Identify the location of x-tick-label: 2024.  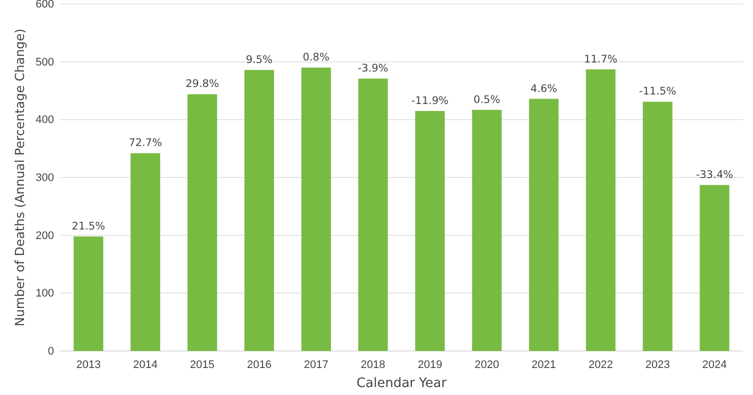
(714, 364).